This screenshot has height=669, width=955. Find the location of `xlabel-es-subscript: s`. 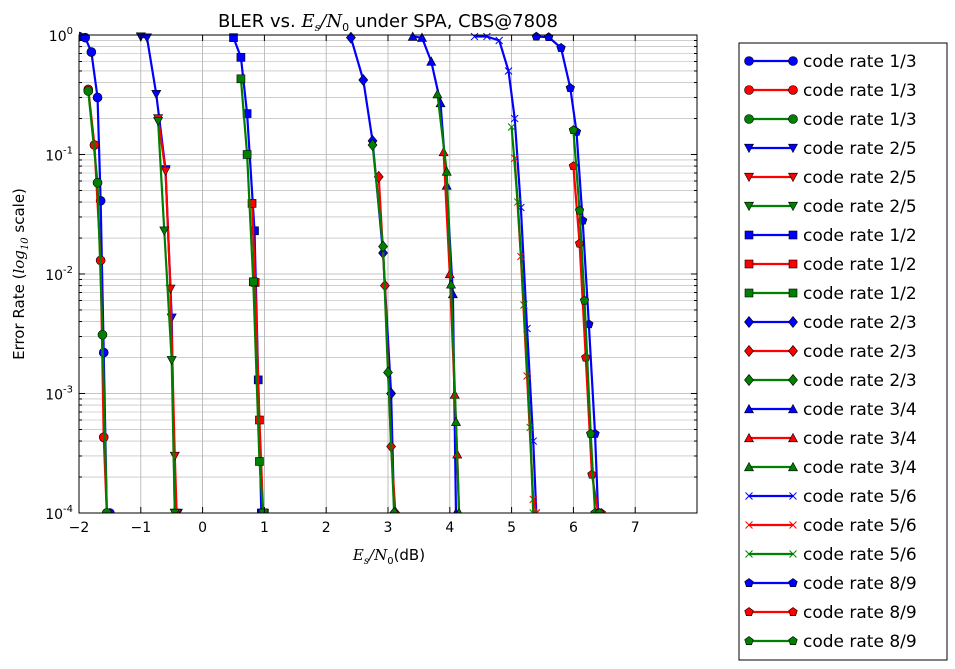

xlabel-es-subscript: s is located at coordinates (366, 561).